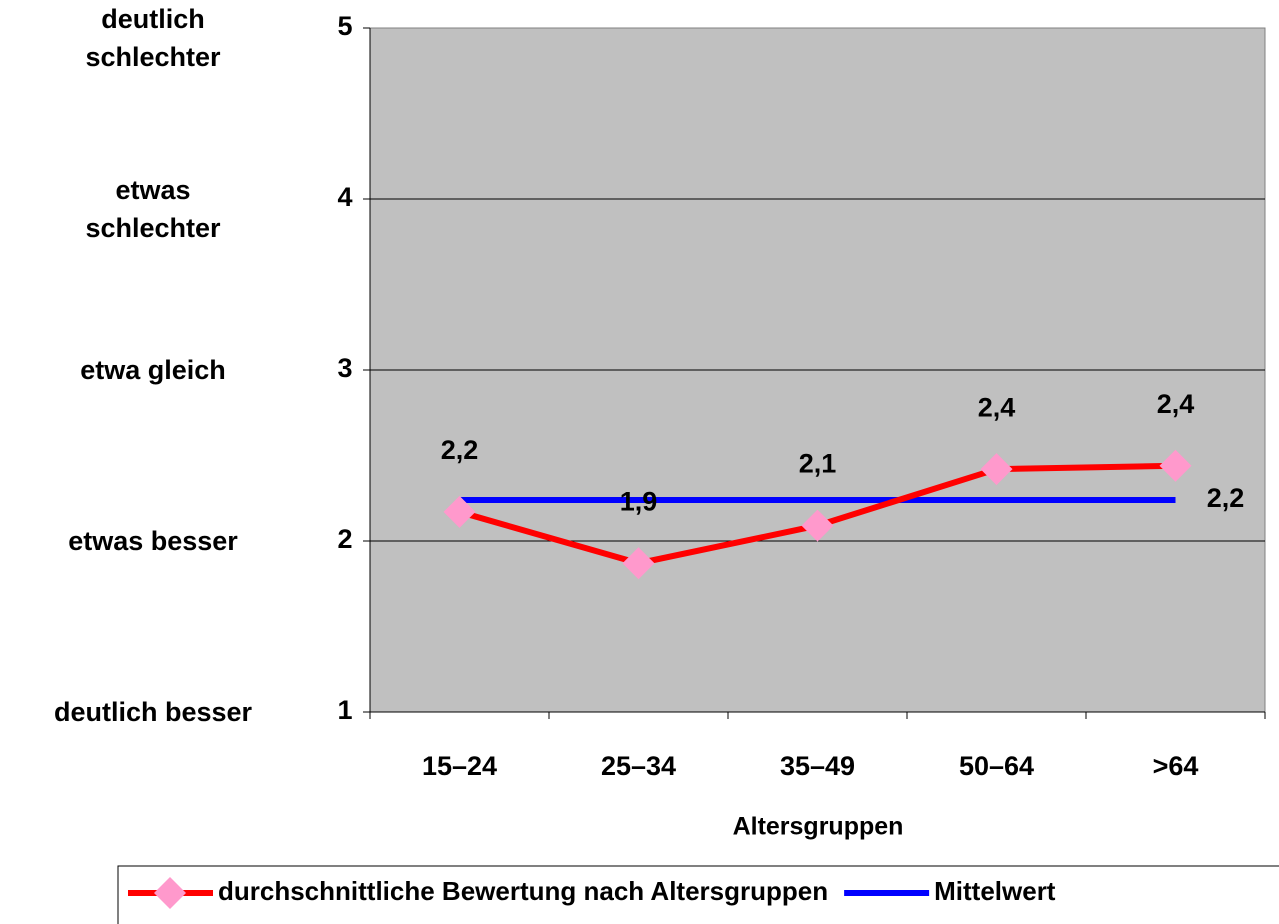  I want to click on data-label: 1,9, so click(639, 501).